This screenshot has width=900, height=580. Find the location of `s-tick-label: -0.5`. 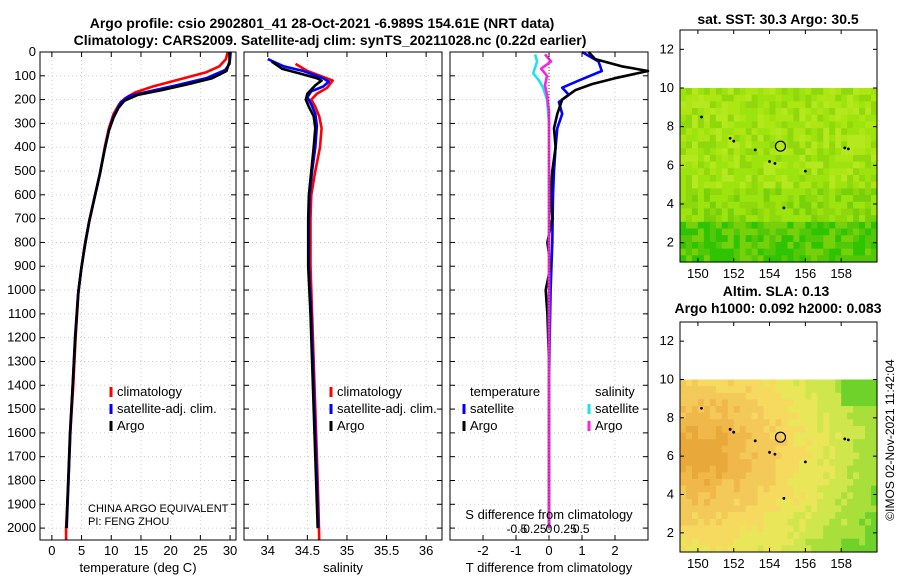

s-tick-label: -0.5 is located at coordinates (516, 529).